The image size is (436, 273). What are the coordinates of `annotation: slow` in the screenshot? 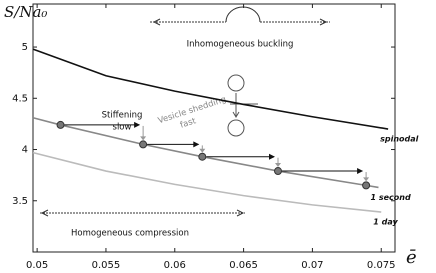 It's located at (122, 128).